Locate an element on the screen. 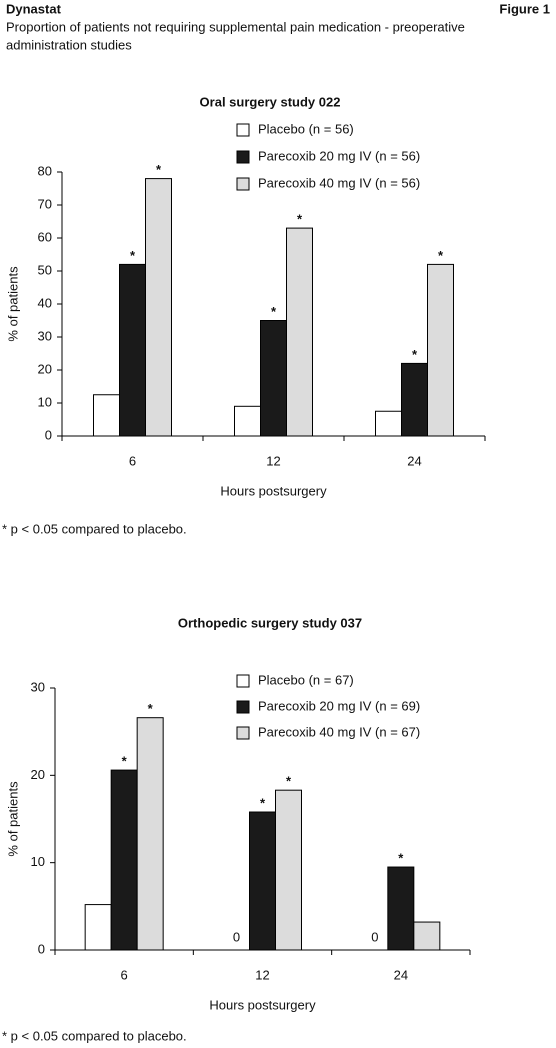 This screenshot has width=556, height=1048. y-tick-label: 70 is located at coordinates (45, 203).